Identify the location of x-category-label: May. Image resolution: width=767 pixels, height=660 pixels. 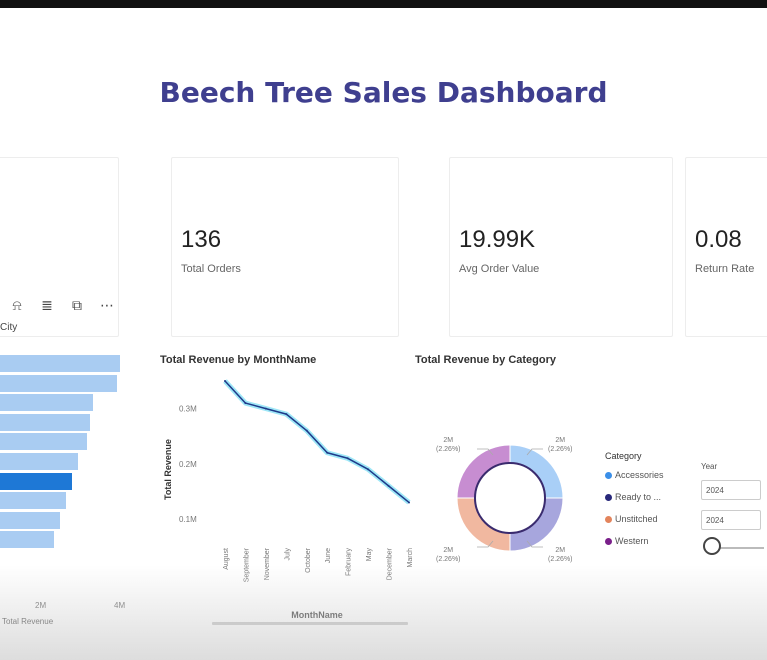
(369, 555).